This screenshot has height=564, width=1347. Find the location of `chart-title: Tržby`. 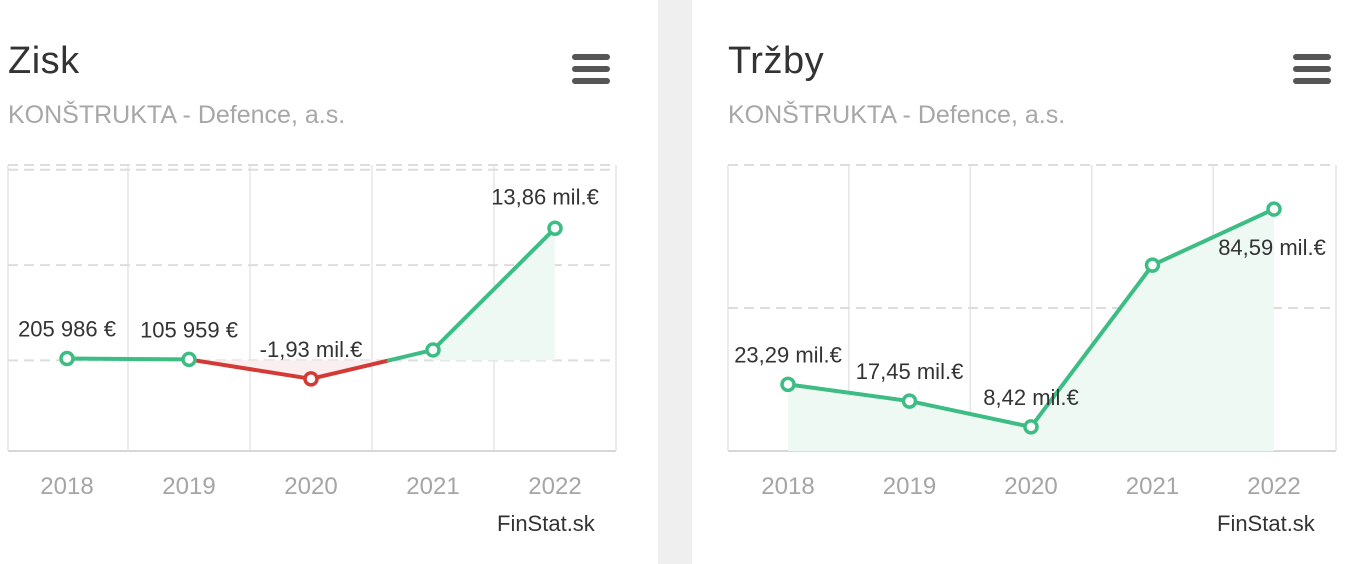

chart-title: Tržby is located at coordinates (776, 61).